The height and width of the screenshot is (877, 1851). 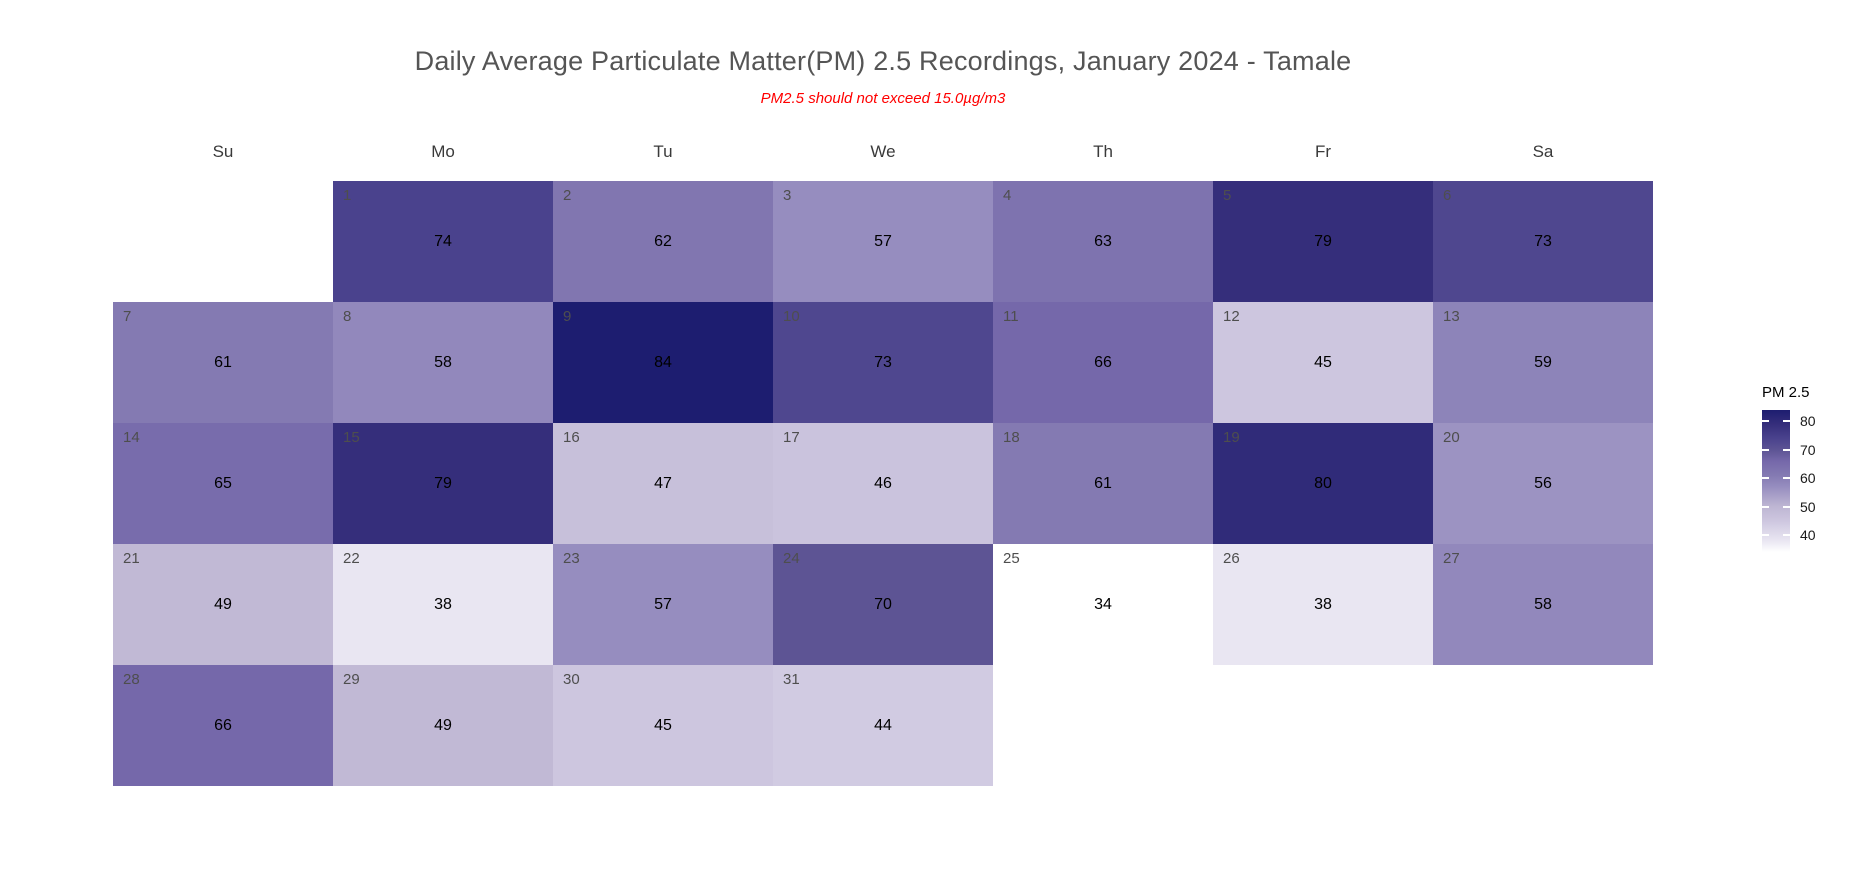 I want to click on legend-tick-label: 70, so click(x=1808, y=449).